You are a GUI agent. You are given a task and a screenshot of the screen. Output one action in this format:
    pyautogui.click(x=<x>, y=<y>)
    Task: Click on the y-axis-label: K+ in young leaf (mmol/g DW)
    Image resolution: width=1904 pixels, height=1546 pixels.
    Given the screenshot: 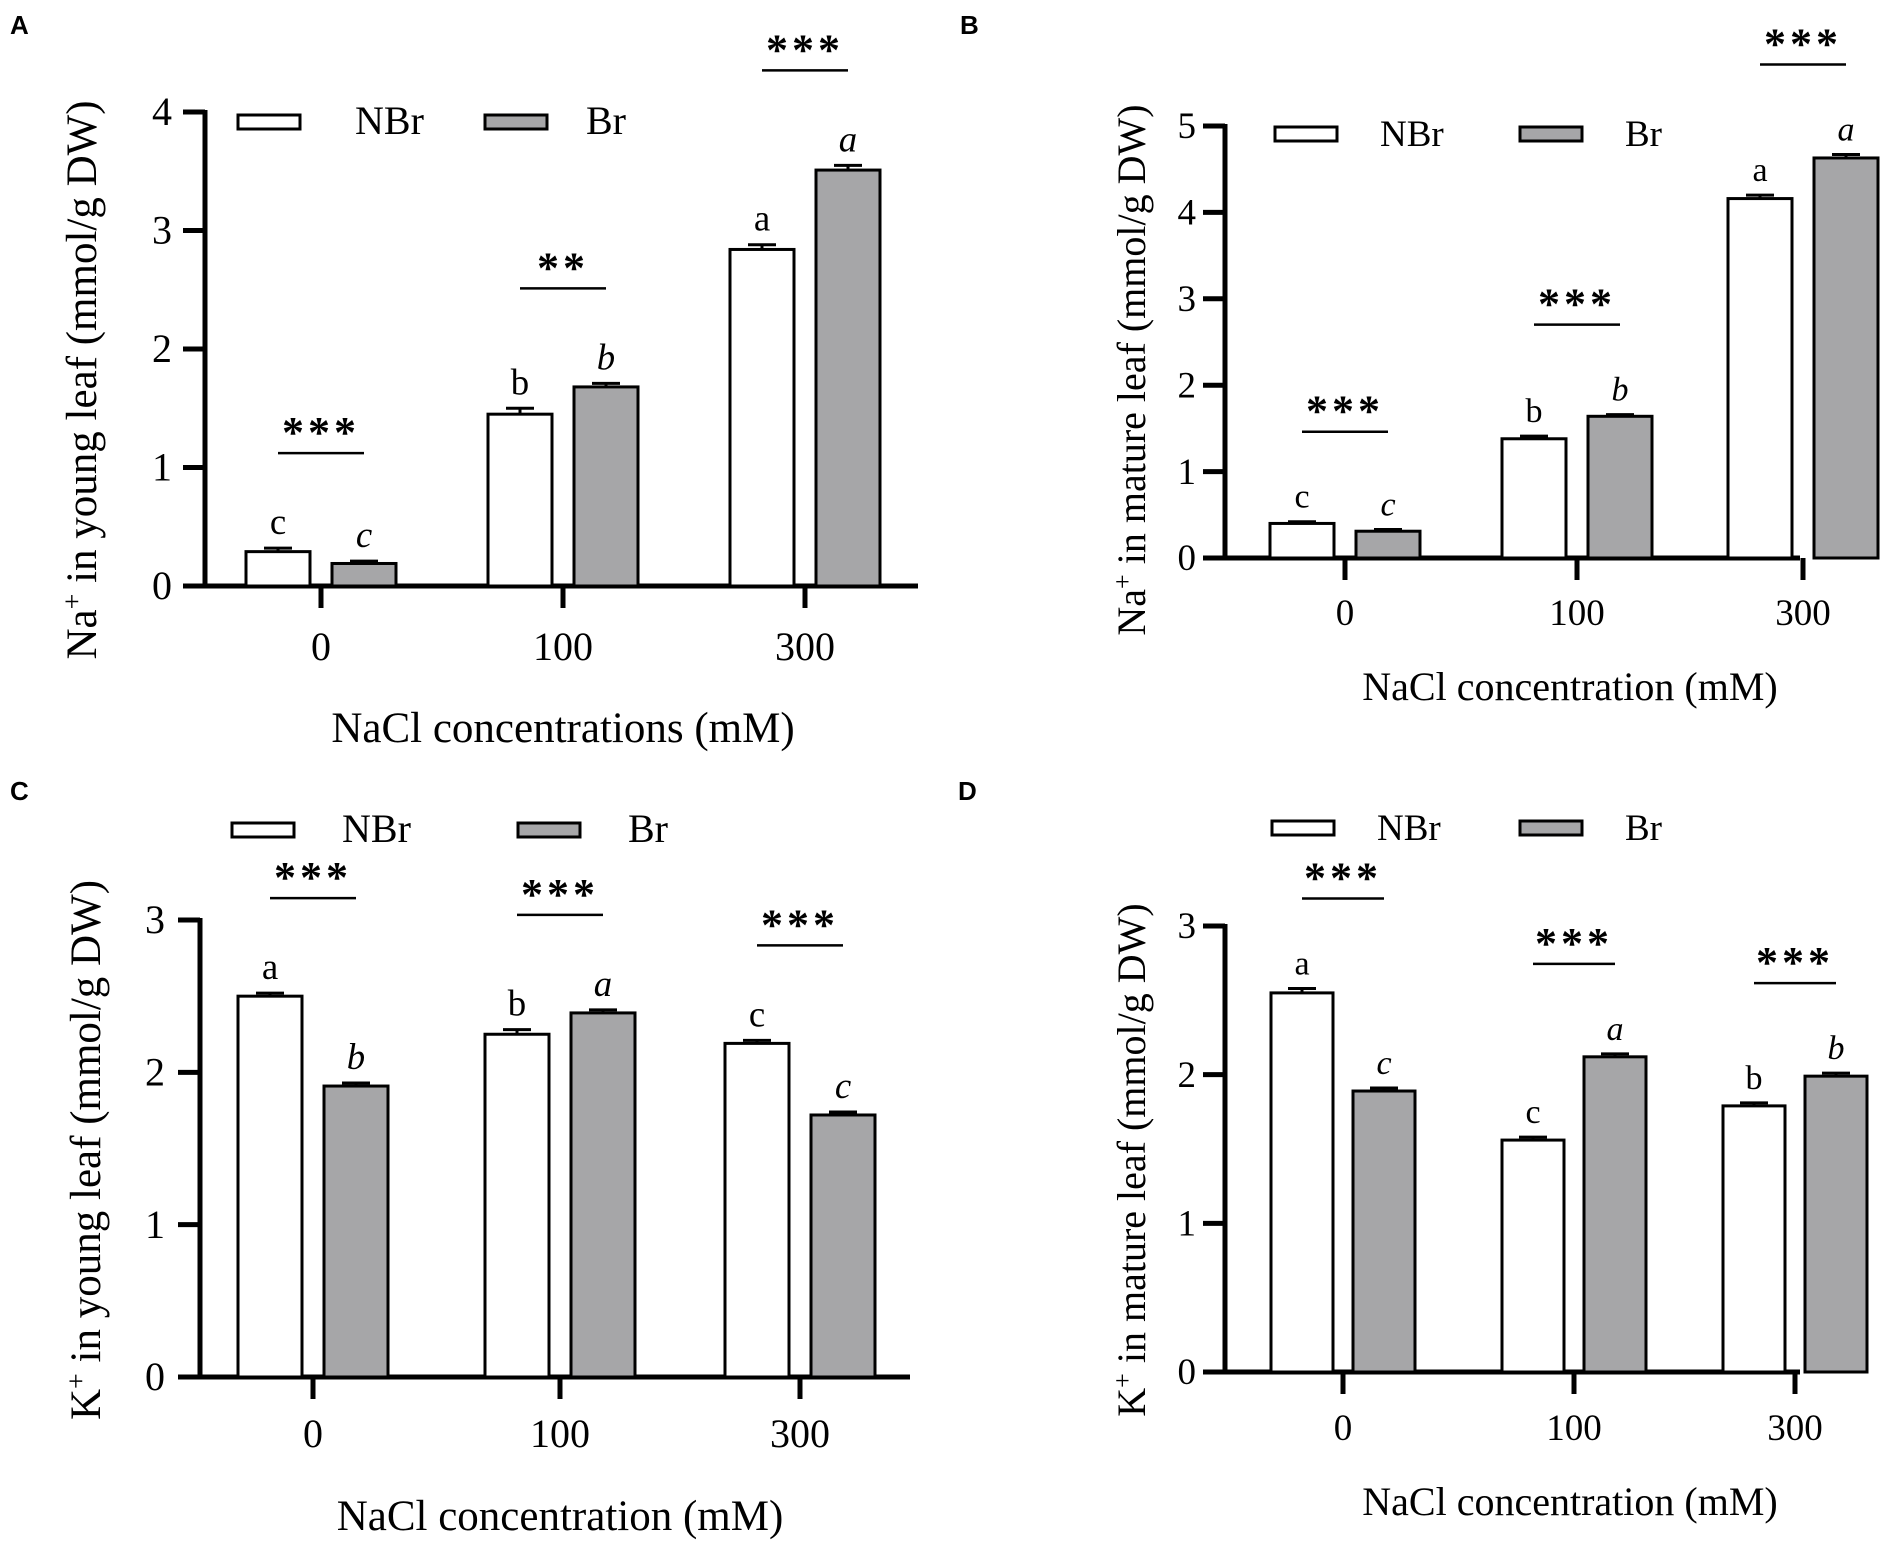 What is the action you would take?
    pyautogui.click(x=86, y=1150)
    